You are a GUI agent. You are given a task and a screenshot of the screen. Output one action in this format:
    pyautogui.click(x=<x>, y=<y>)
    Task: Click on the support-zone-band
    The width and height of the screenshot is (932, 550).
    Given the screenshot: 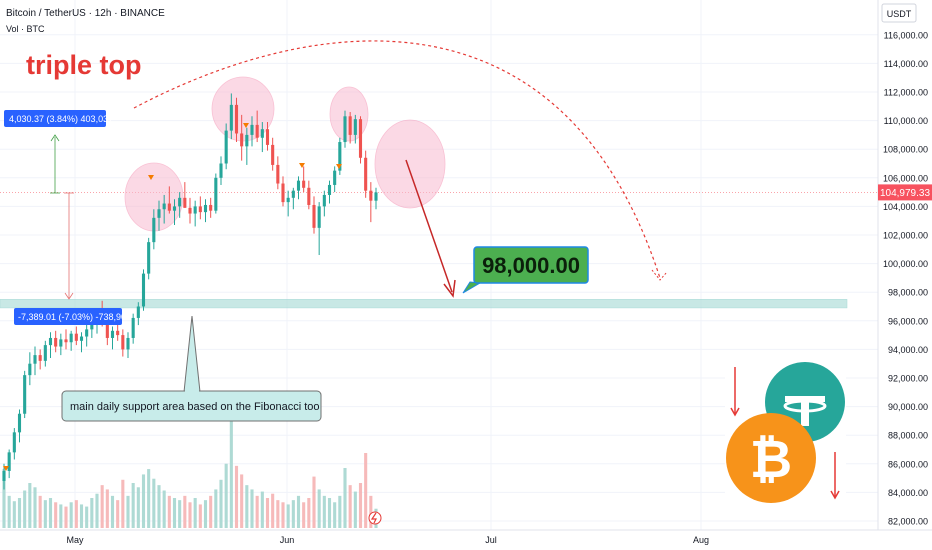 What is the action you would take?
    pyautogui.click(x=424, y=304)
    